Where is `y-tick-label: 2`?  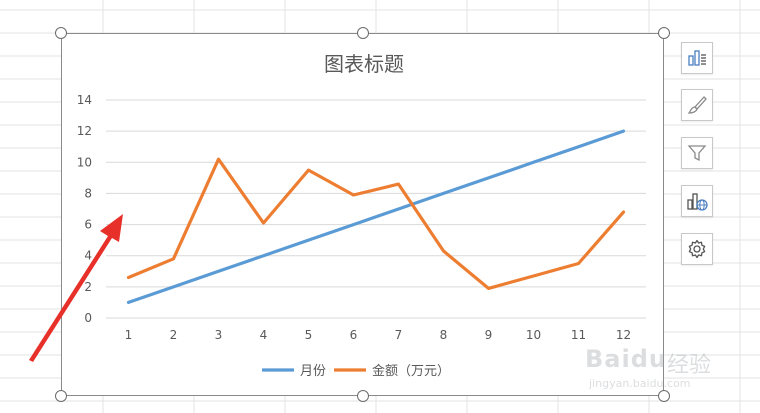 y-tick-label: 2 is located at coordinates (88, 287).